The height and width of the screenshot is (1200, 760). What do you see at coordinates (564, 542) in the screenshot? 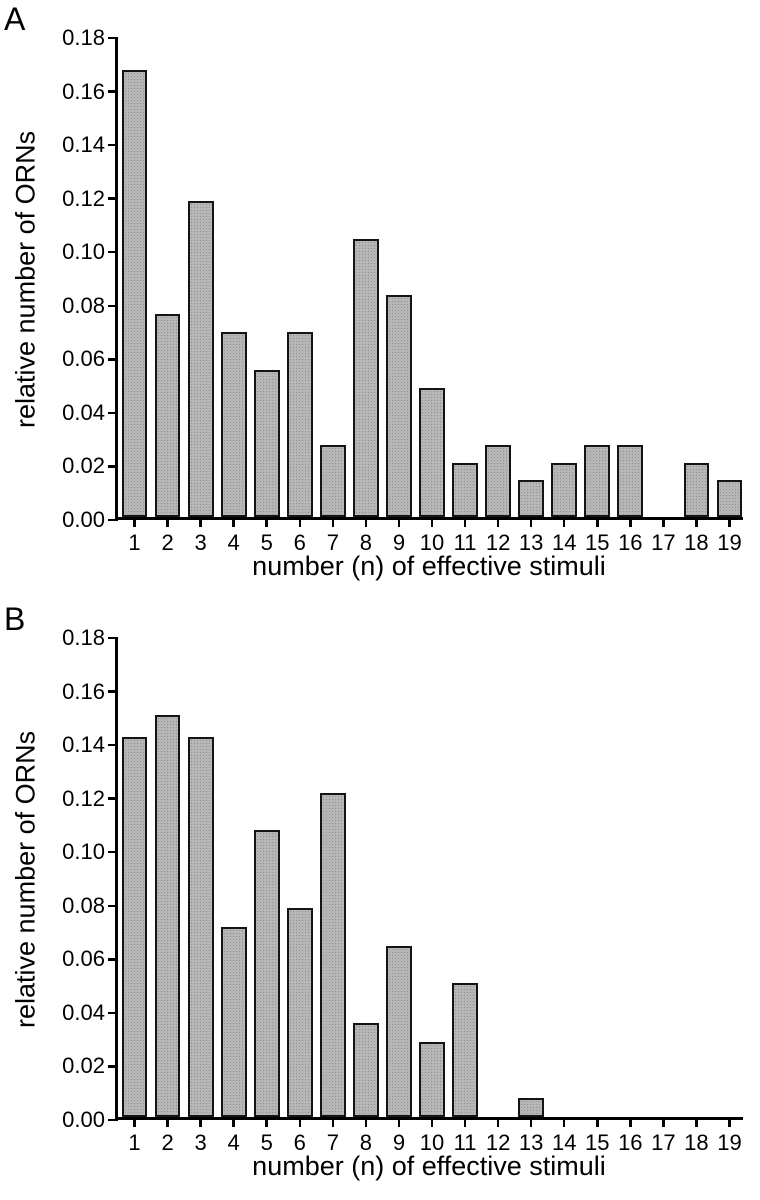
I see `x-tick-label: 14` at bounding box center [564, 542].